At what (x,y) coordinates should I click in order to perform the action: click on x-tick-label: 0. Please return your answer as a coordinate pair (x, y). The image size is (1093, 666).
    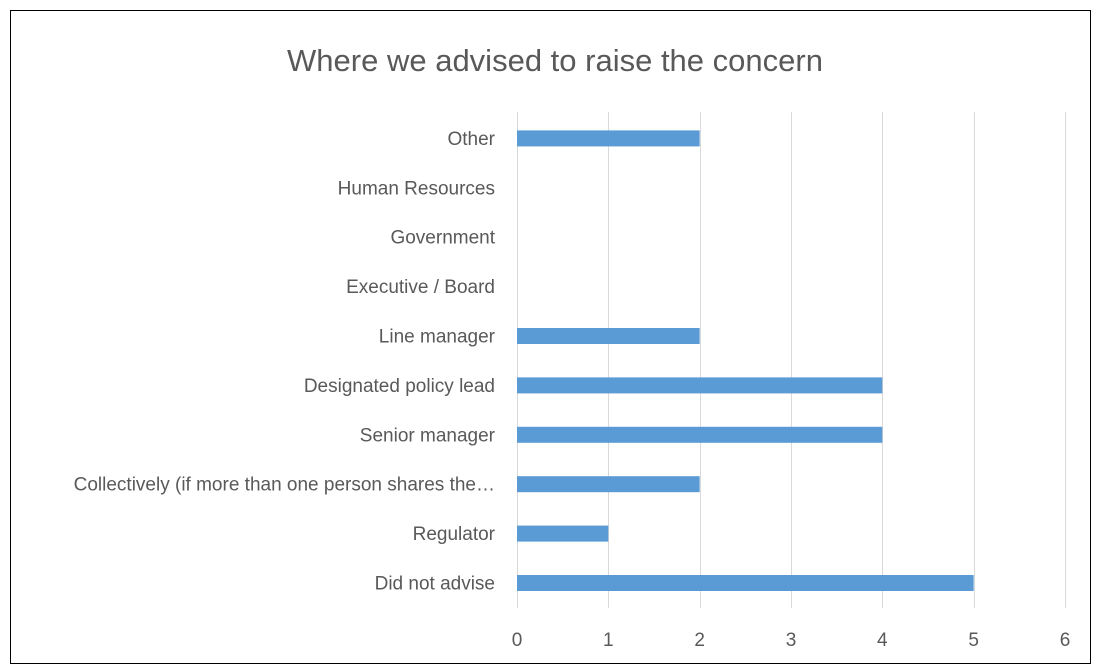
    Looking at the image, I should click on (517, 640).